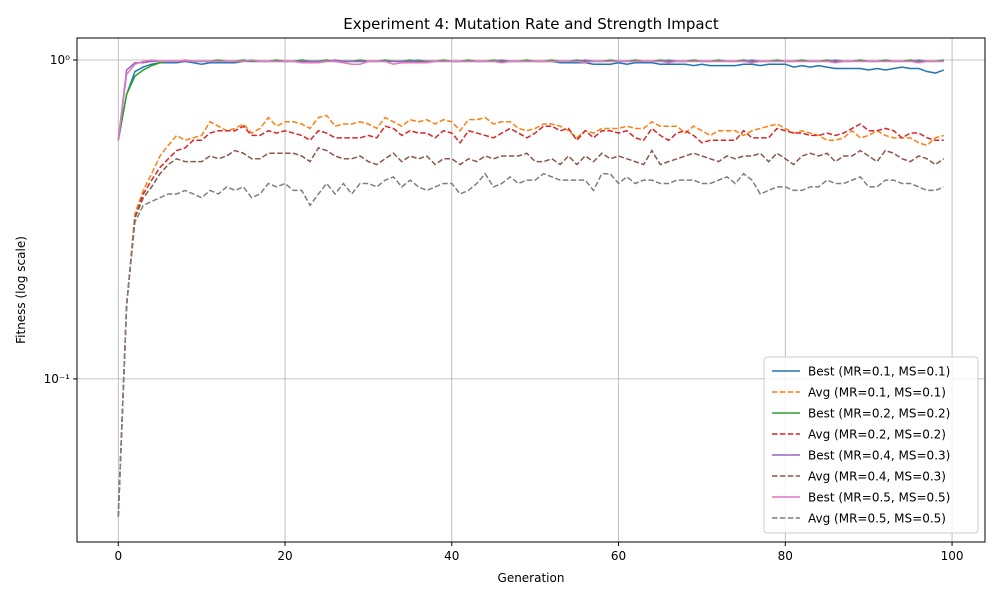 The width and height of the screenshot is (1000, 600). What do you see at coordinates (60, 60) in the screenshot?
I see `y-tick-label: 10⁰` at bounding box center [60, 60].